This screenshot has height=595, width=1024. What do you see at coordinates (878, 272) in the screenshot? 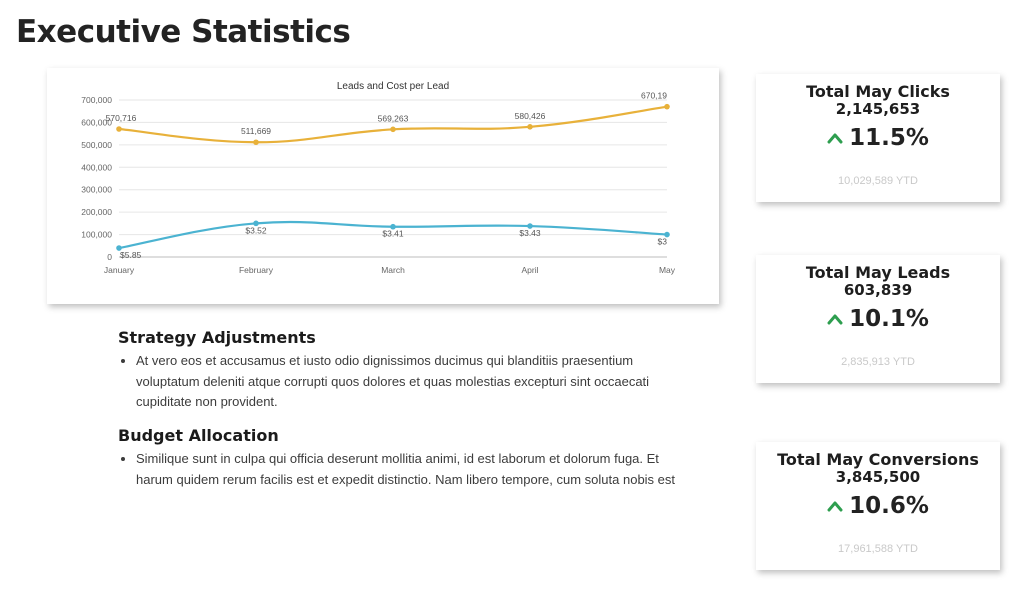
I see `stat-title: Total May Leads` at bounding box center [878, 272].